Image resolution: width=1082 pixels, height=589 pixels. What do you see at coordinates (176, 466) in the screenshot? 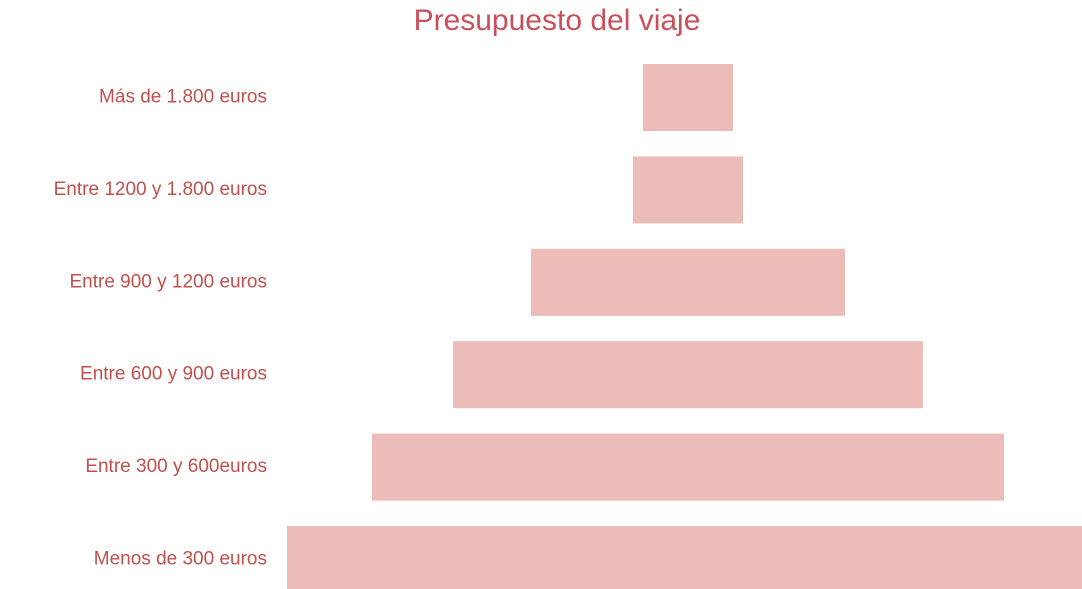
I see `category-label: Entre 300 y 600euros` at bounding box center [176, 466].